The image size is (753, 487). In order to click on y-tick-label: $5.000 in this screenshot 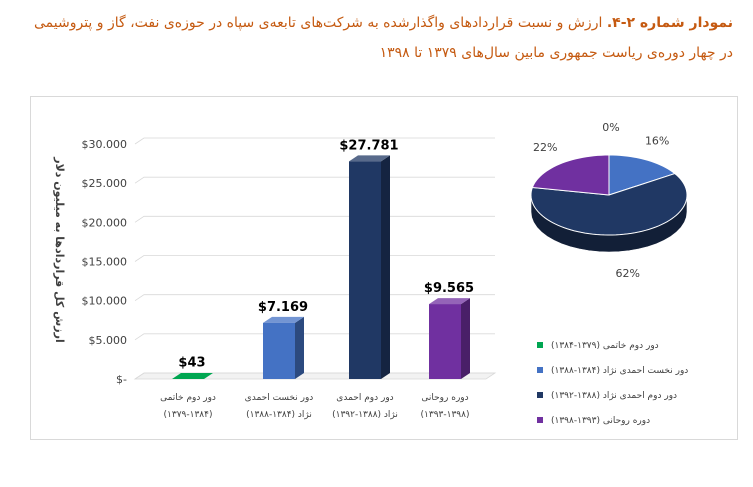, I will do `click(108, 340)`.